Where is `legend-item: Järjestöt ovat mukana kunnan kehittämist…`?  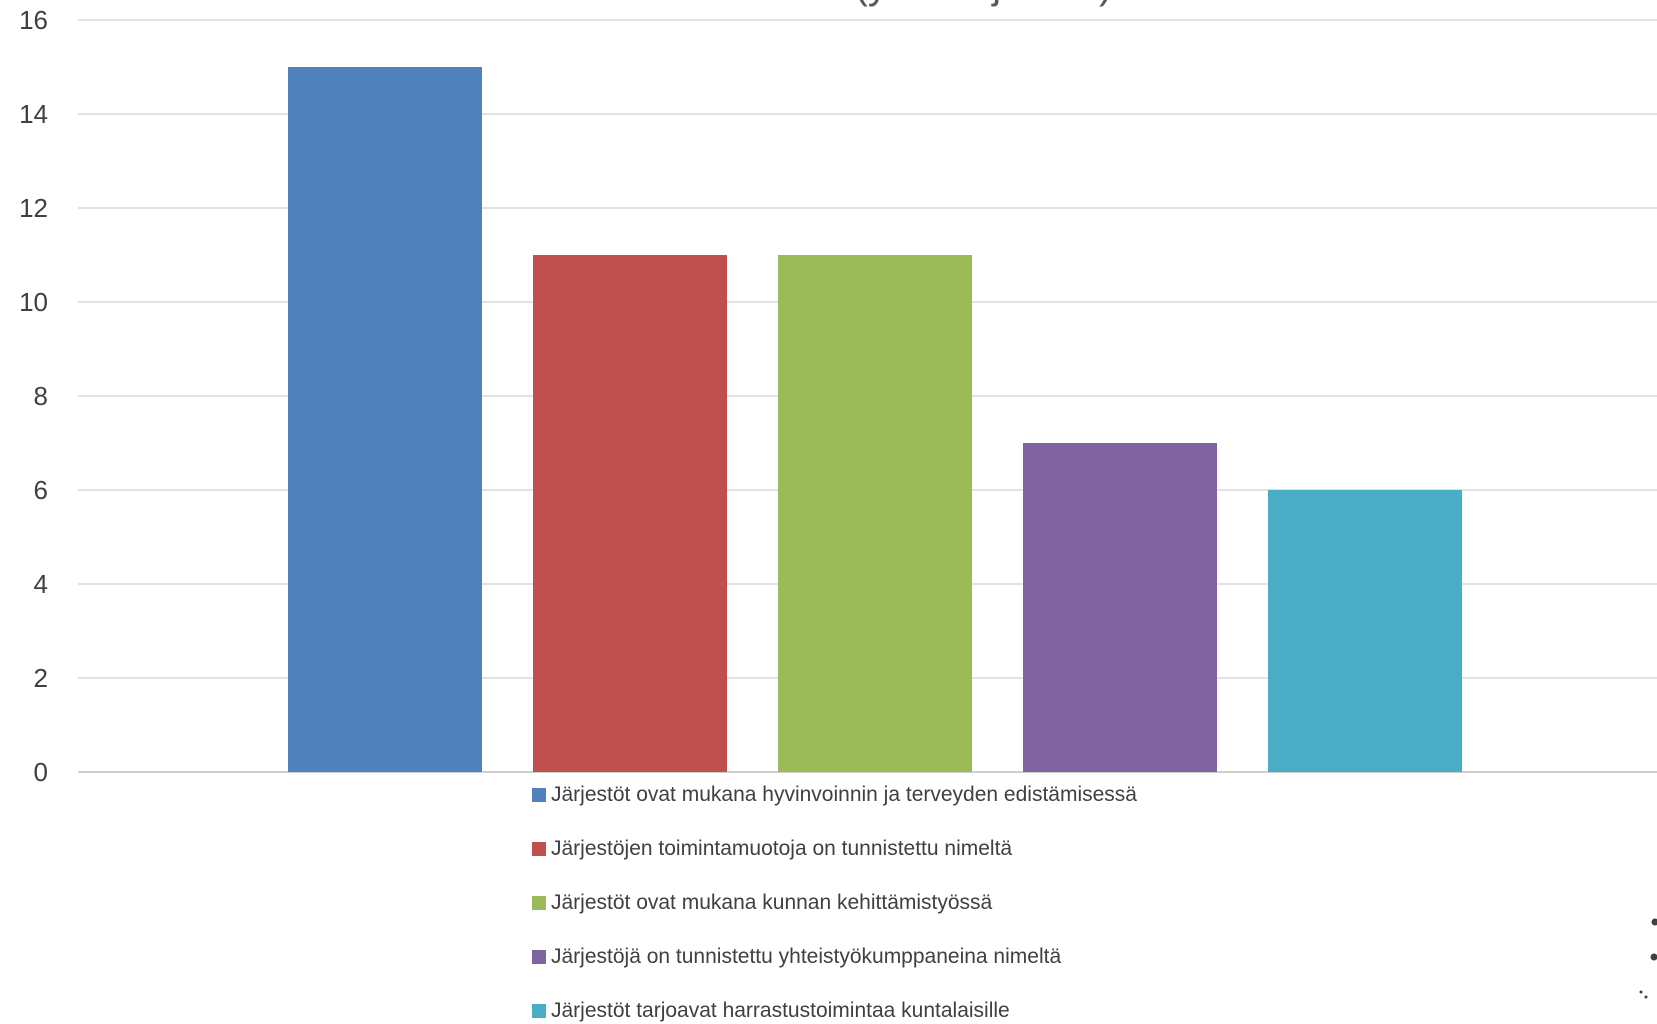
legend-item: Järjestöt ovat mukana kunnan kehittämist… is located at coordinates (834, 917).